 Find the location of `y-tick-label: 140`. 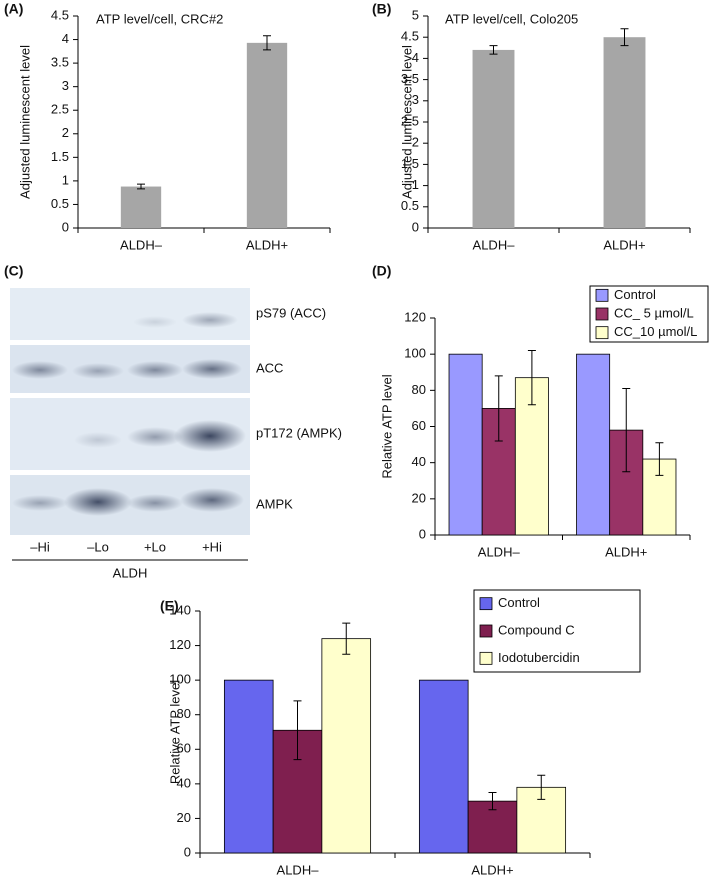

y-tick-label: 140 is located at coordinates (180, 609).